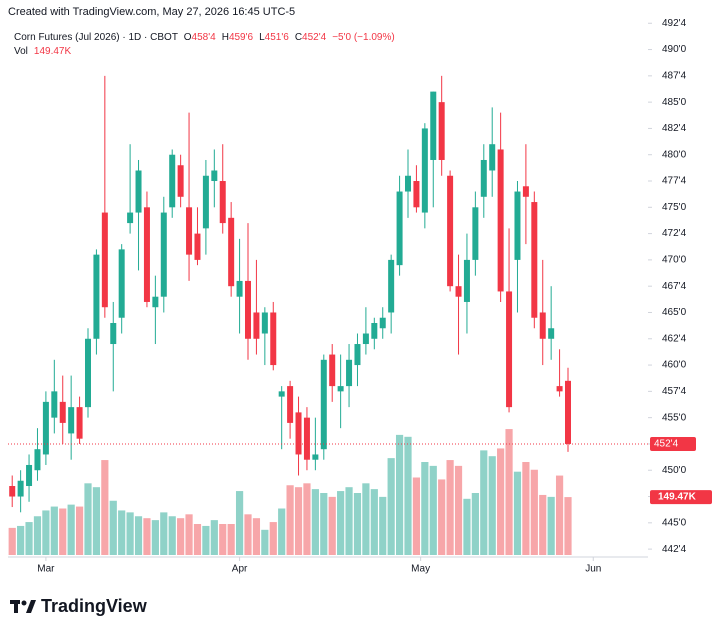  I want to click on y-tick-label: 450'0, so click(674, 470).